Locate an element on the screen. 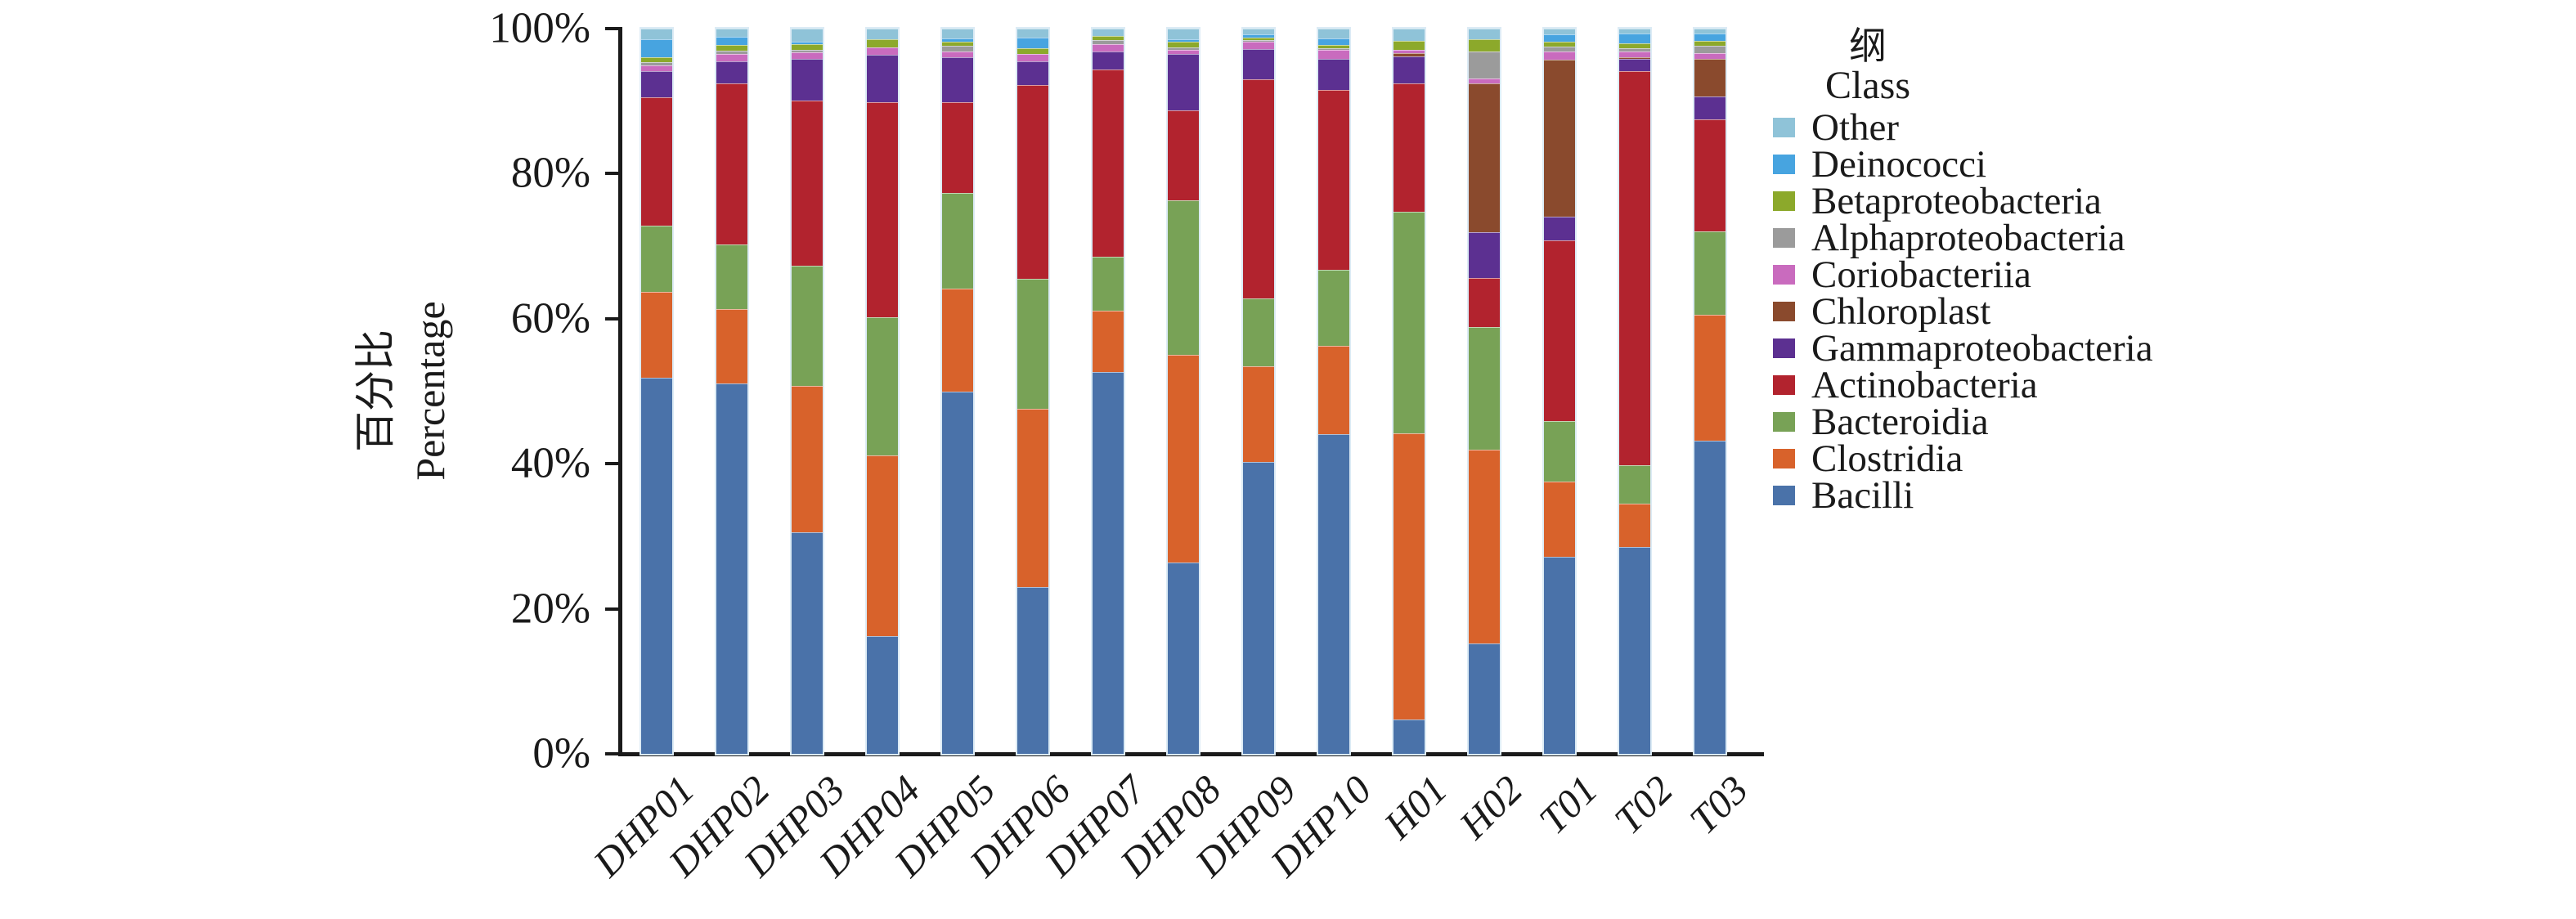 The height and width of the screenshot is (919, 2576). bar-segment-DHP04-Betaproteobacteria is located at coordinates (883, 43).